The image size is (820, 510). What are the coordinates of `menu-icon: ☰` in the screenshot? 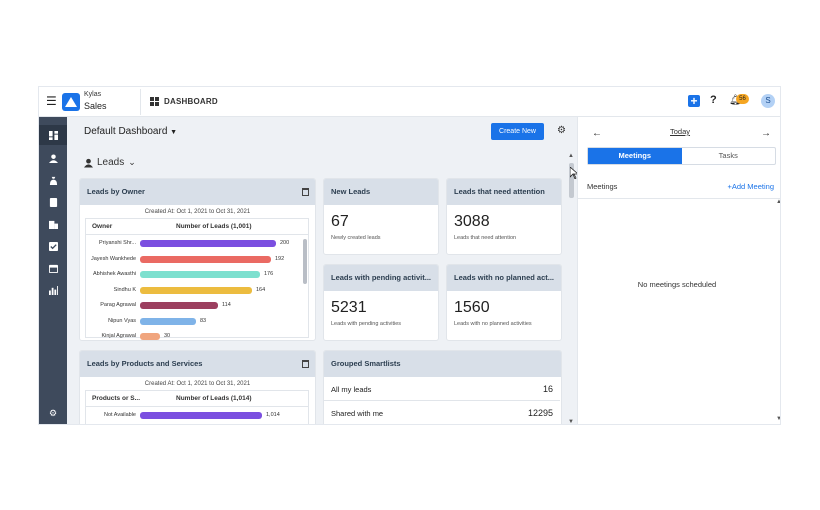 It's located at (51, 101).